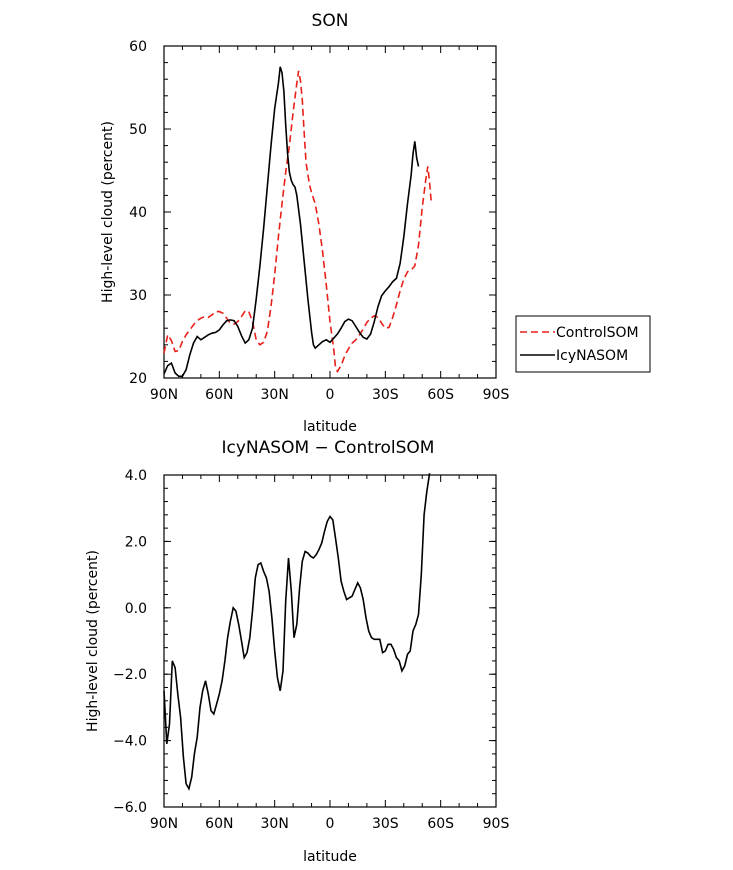 Image resolution: width=733 pixels, height=870 pixels. What do you see at coordinates (136, 542) in the screenshot?
I see `y-tick-label: 2.0` at bounding box center [136, 542].